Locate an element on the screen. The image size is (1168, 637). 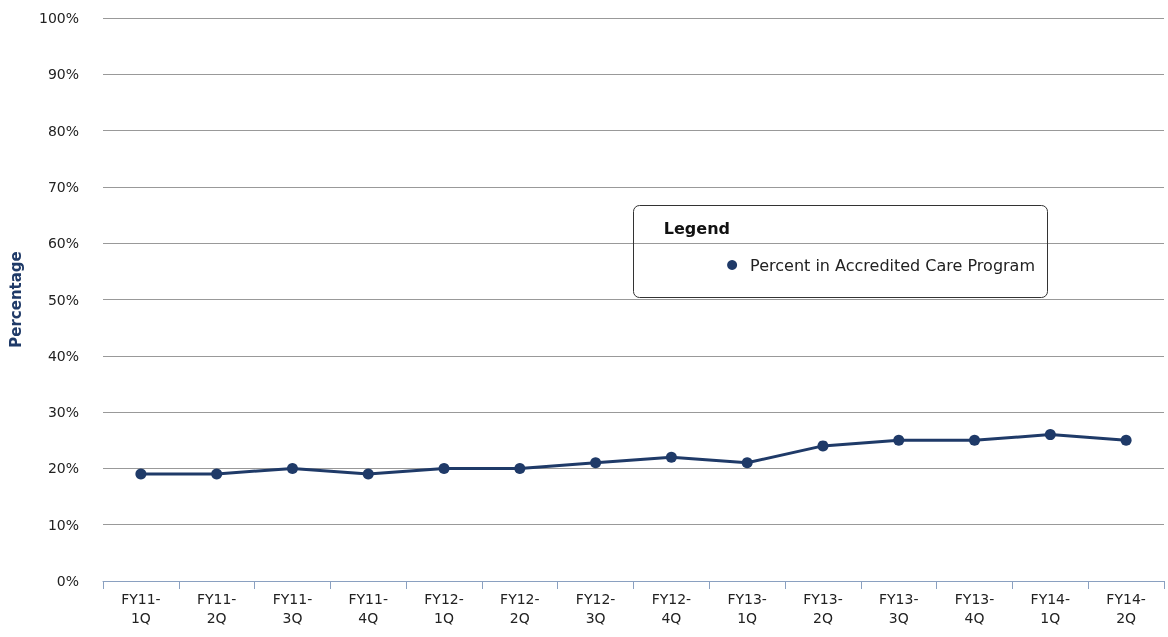
legend-title: Legend is located at coordinates (697, 228).